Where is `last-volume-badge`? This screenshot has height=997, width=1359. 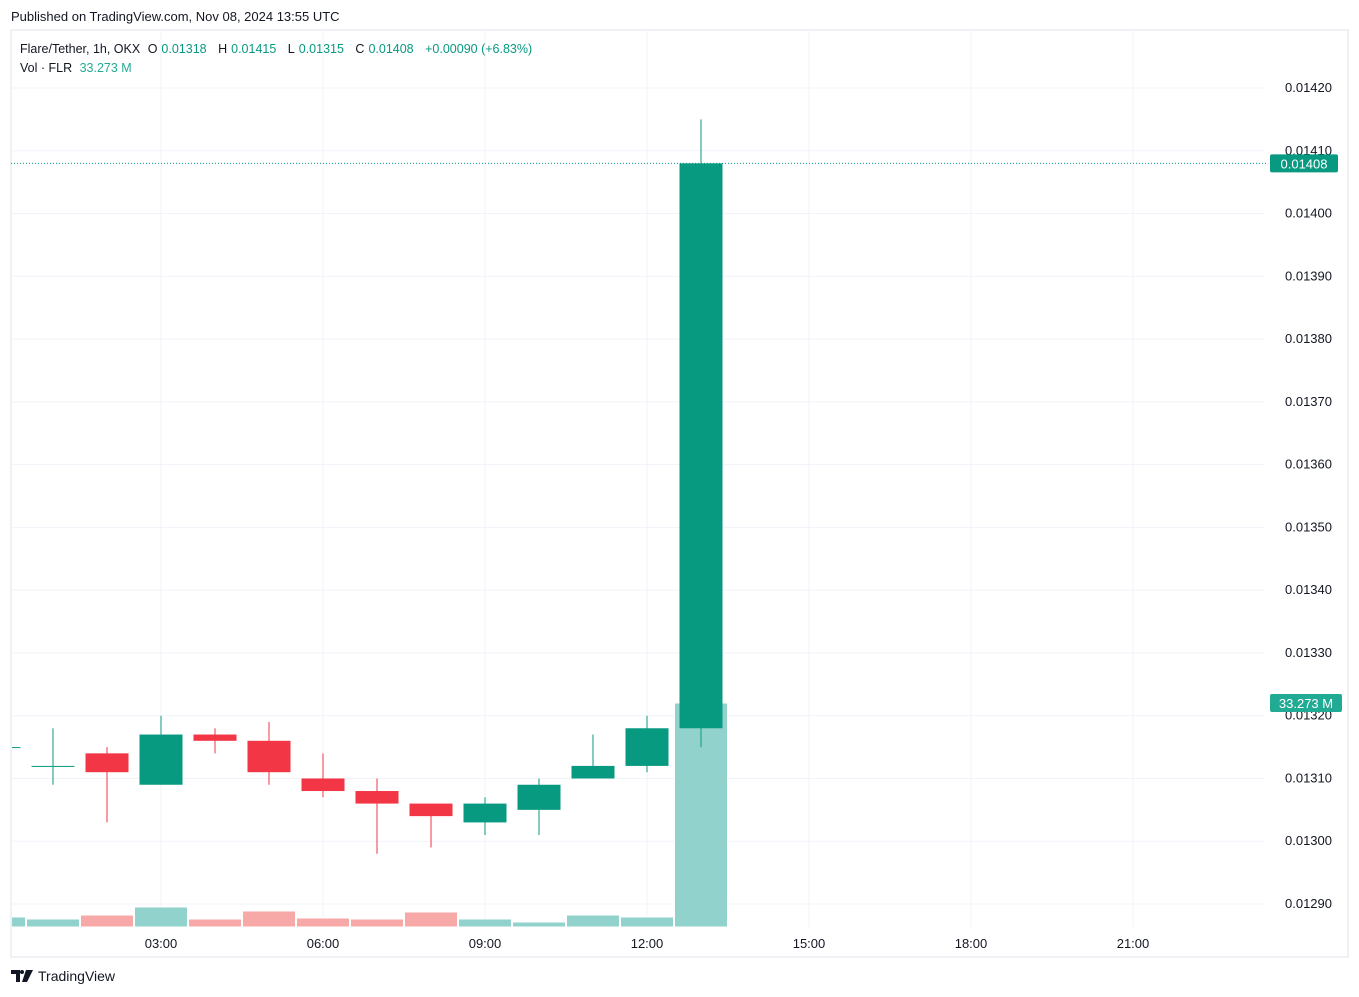 last-volume-badge is located at coordinates (1306, 703).